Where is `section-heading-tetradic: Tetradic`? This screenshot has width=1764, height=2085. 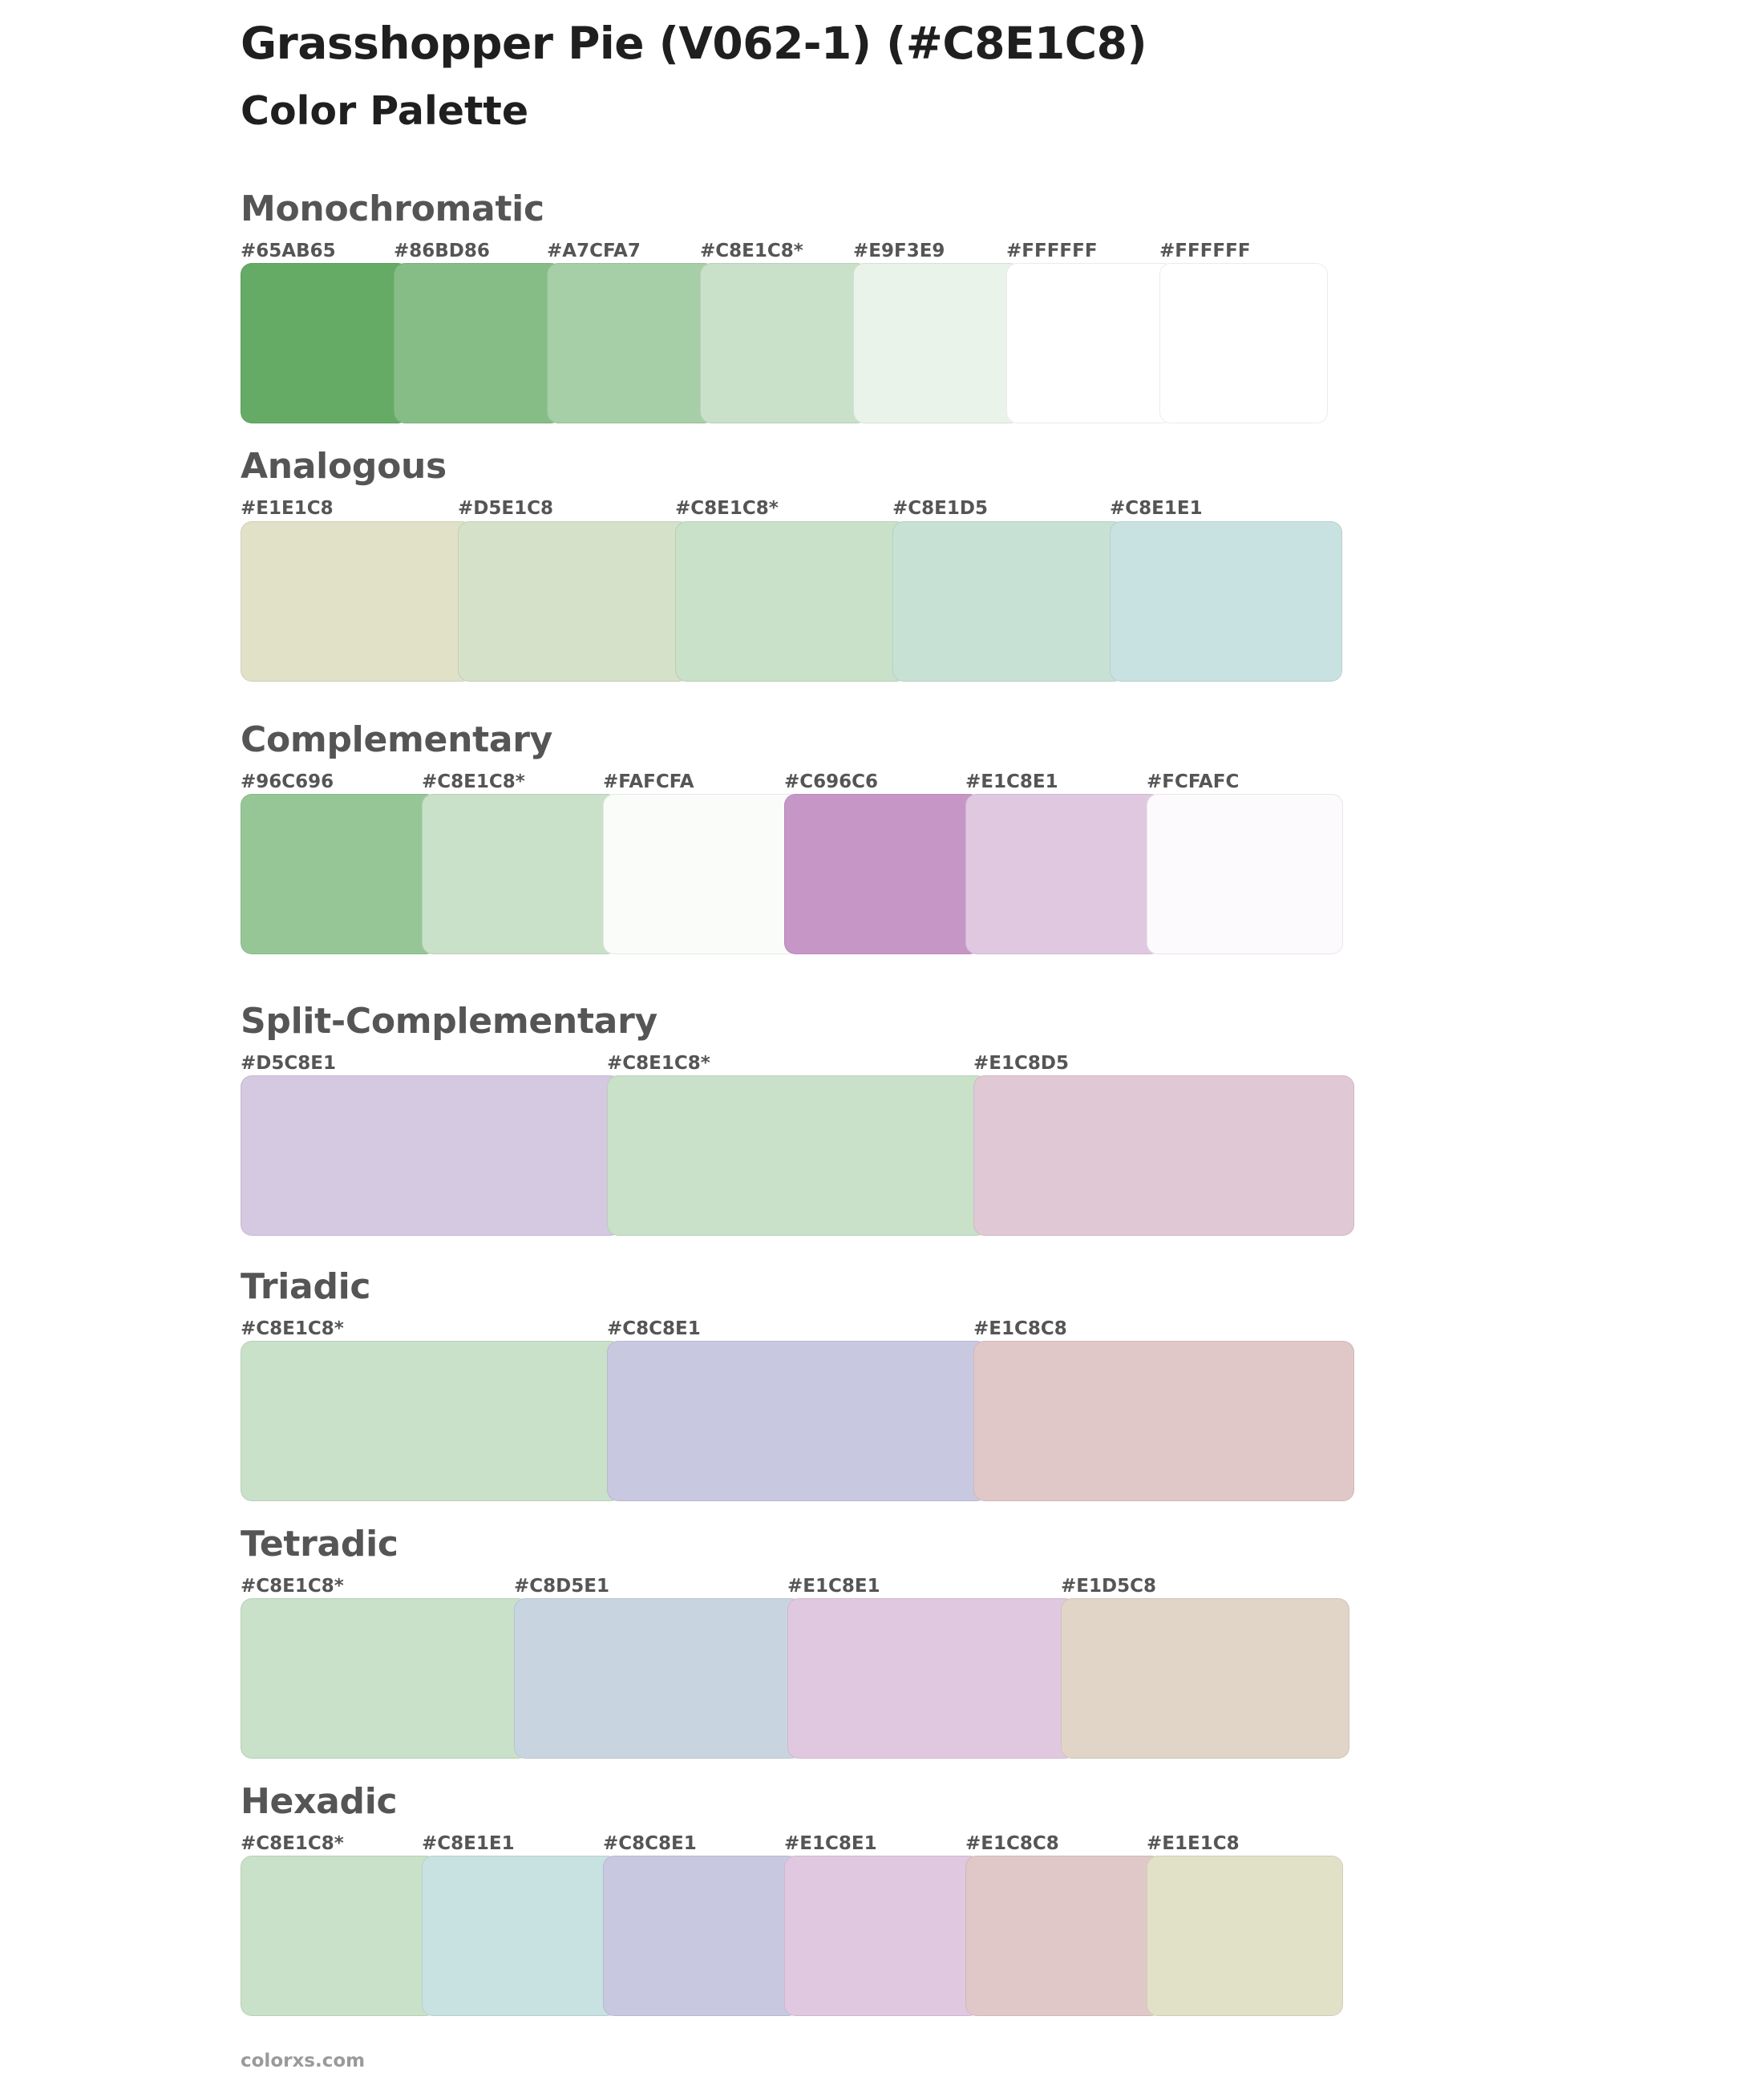
section-heading-tetradic: Tetradic is located at coordinates (320, 1544).